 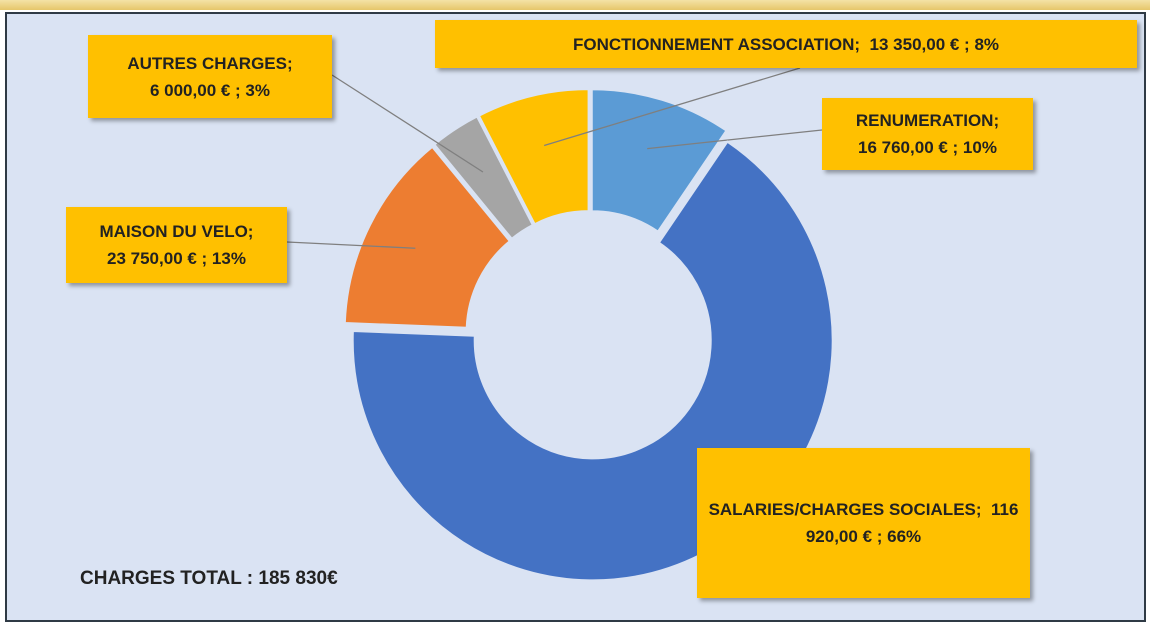 What do you see at coordinates (209, 90) in the screenshot?
I see `value-label: 6 000,00 € ; 3%` at bounding box center [209, 90].